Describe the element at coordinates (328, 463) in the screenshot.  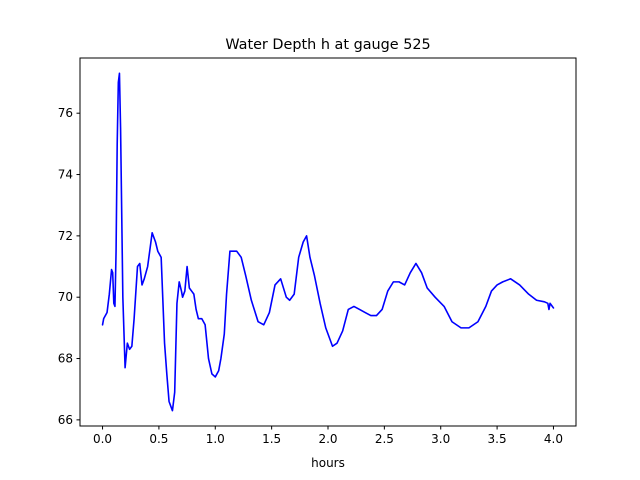
I see `x-axis-title: hours` at that location.